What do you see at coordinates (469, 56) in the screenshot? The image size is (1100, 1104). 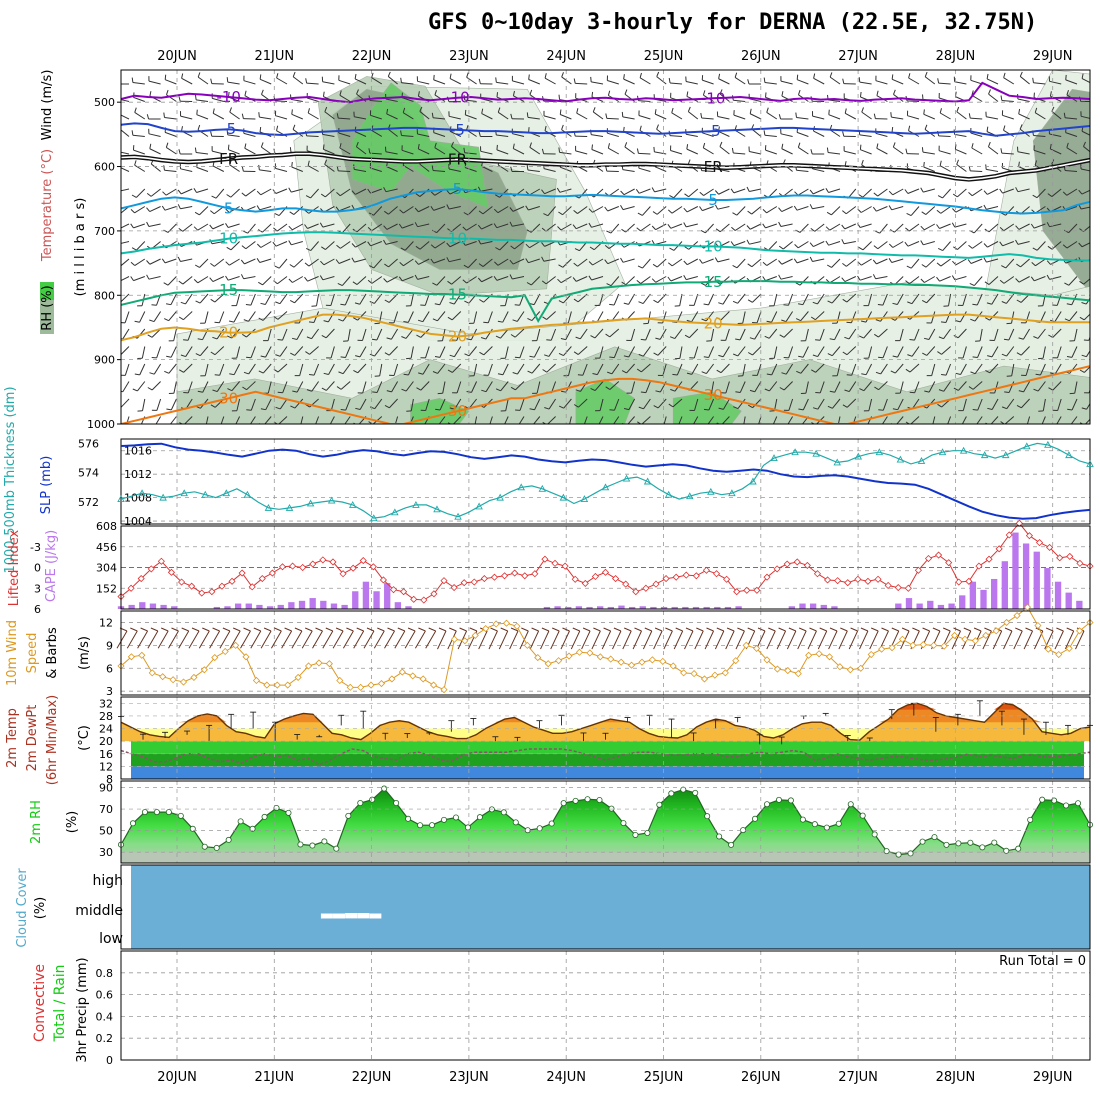 I see `date-label-top: 23JUN` at bounding box center [469, 56].